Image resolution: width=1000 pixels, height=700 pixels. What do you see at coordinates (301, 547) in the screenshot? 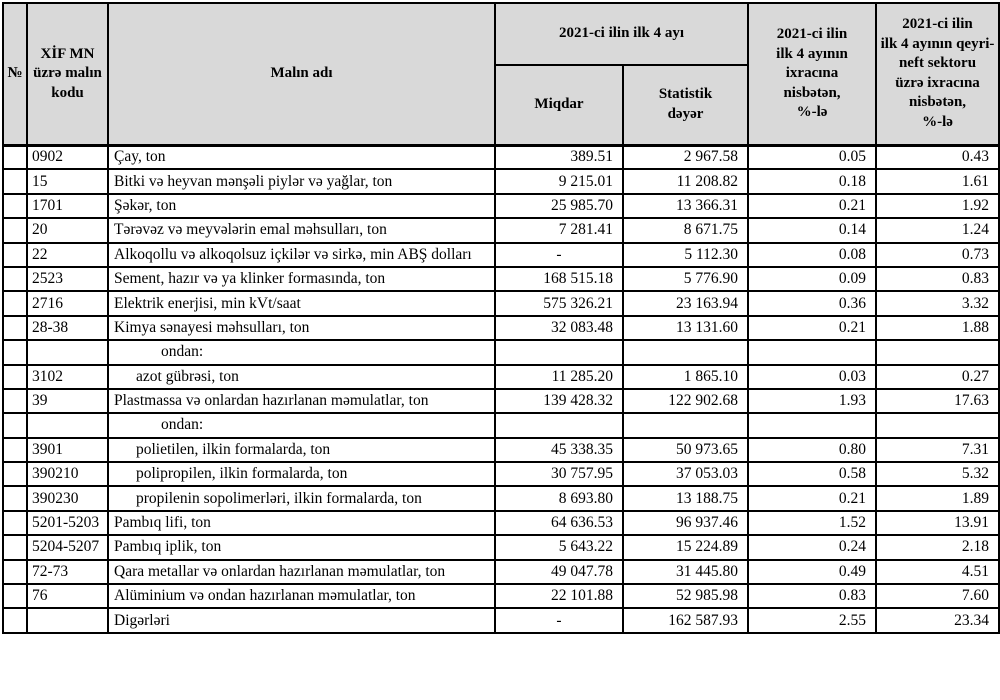
I see `cell-name: Pambıq iplik, ton` at bounding box center [301, 547].